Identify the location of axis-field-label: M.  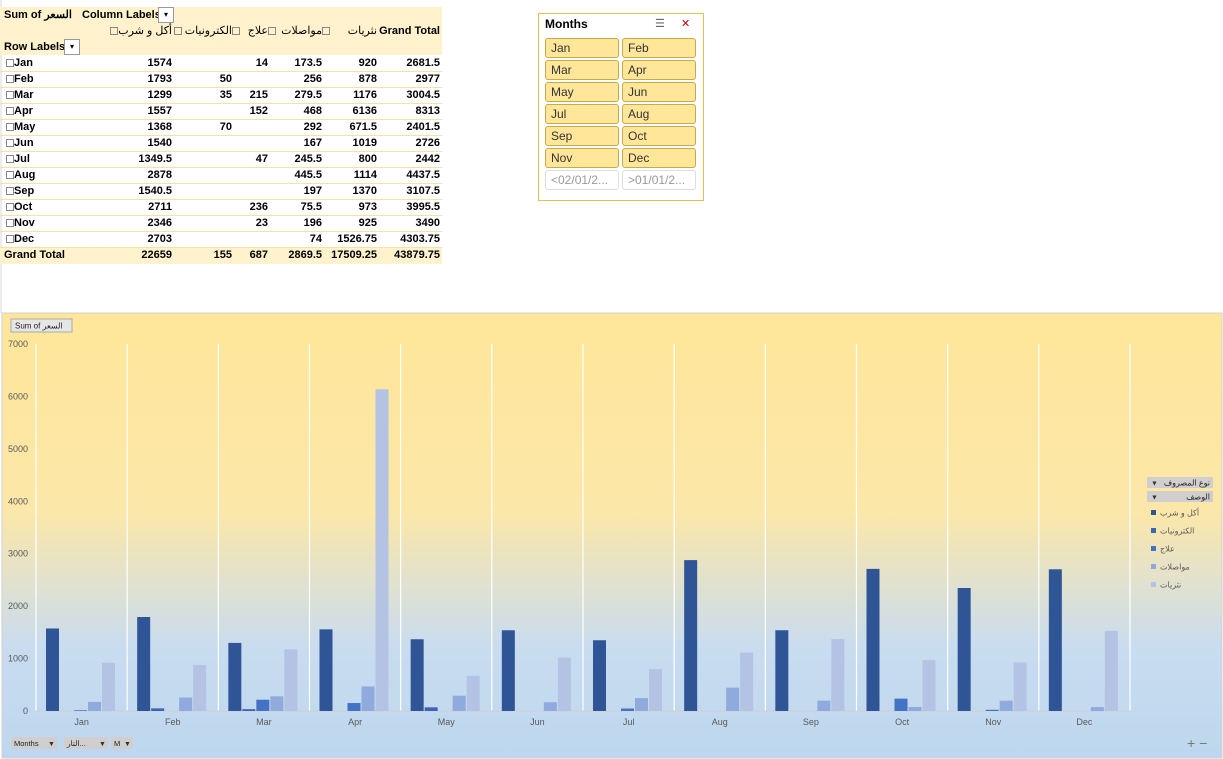
(117, 743).